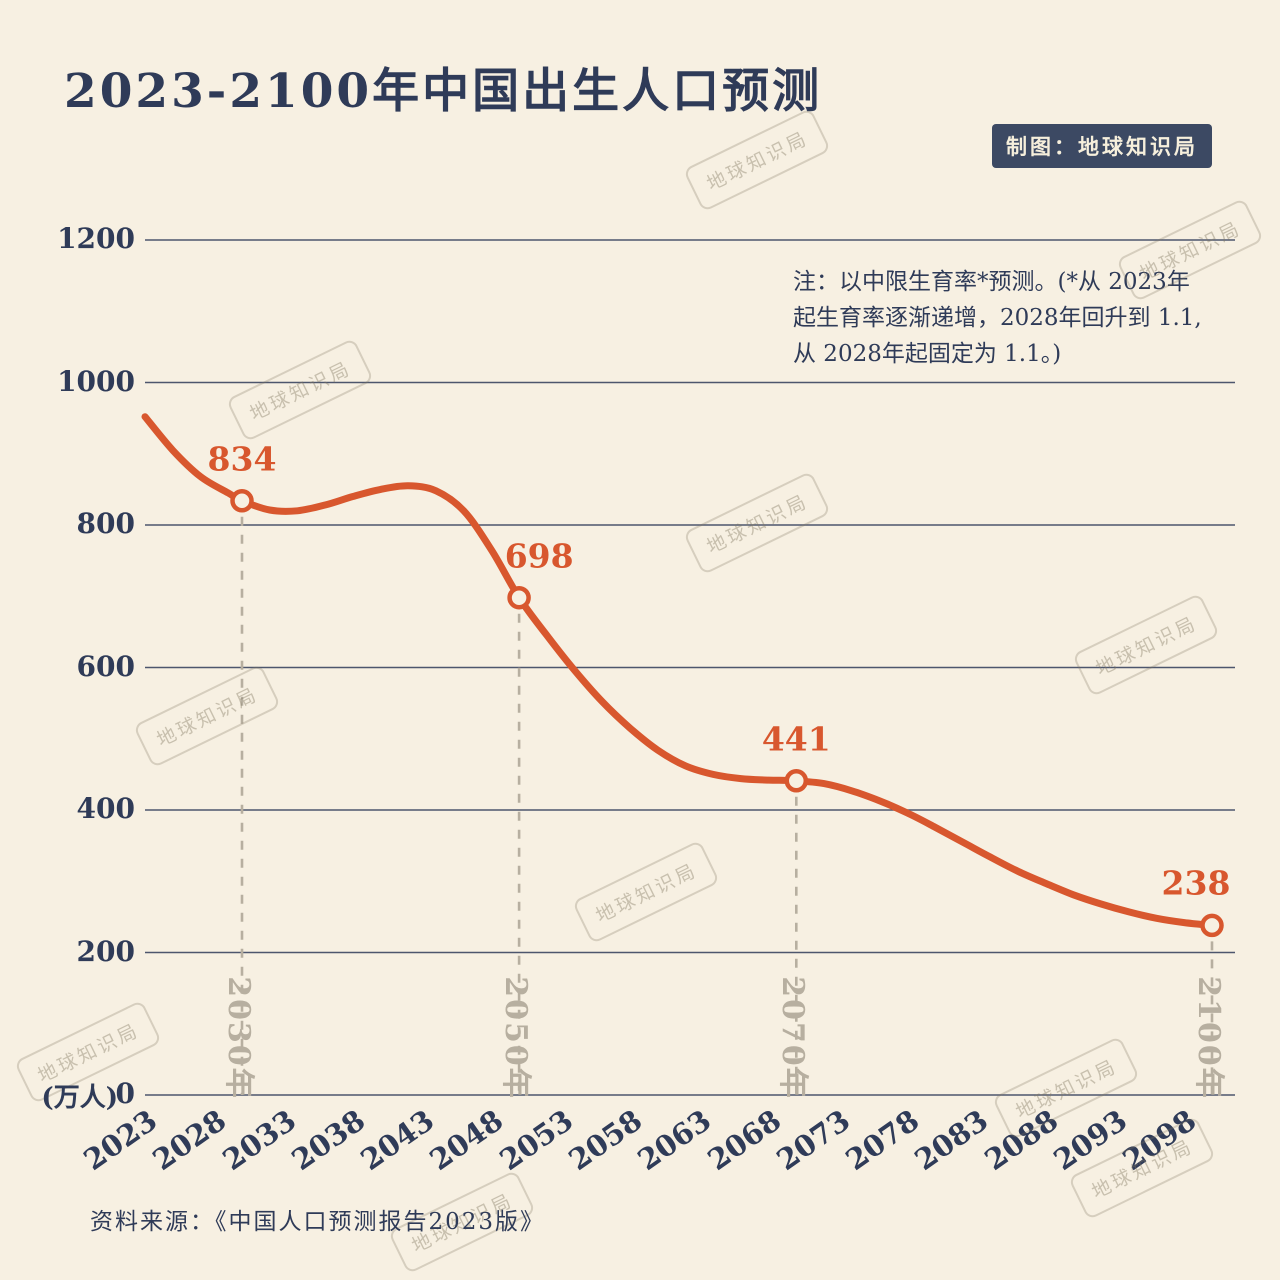 This screenshot has width=1280, height=1280. Describe the element at coordinates (927, 354) in the screenshot. I see `footnote-line: 从 2028年起固定为 1.1。)` at that location.